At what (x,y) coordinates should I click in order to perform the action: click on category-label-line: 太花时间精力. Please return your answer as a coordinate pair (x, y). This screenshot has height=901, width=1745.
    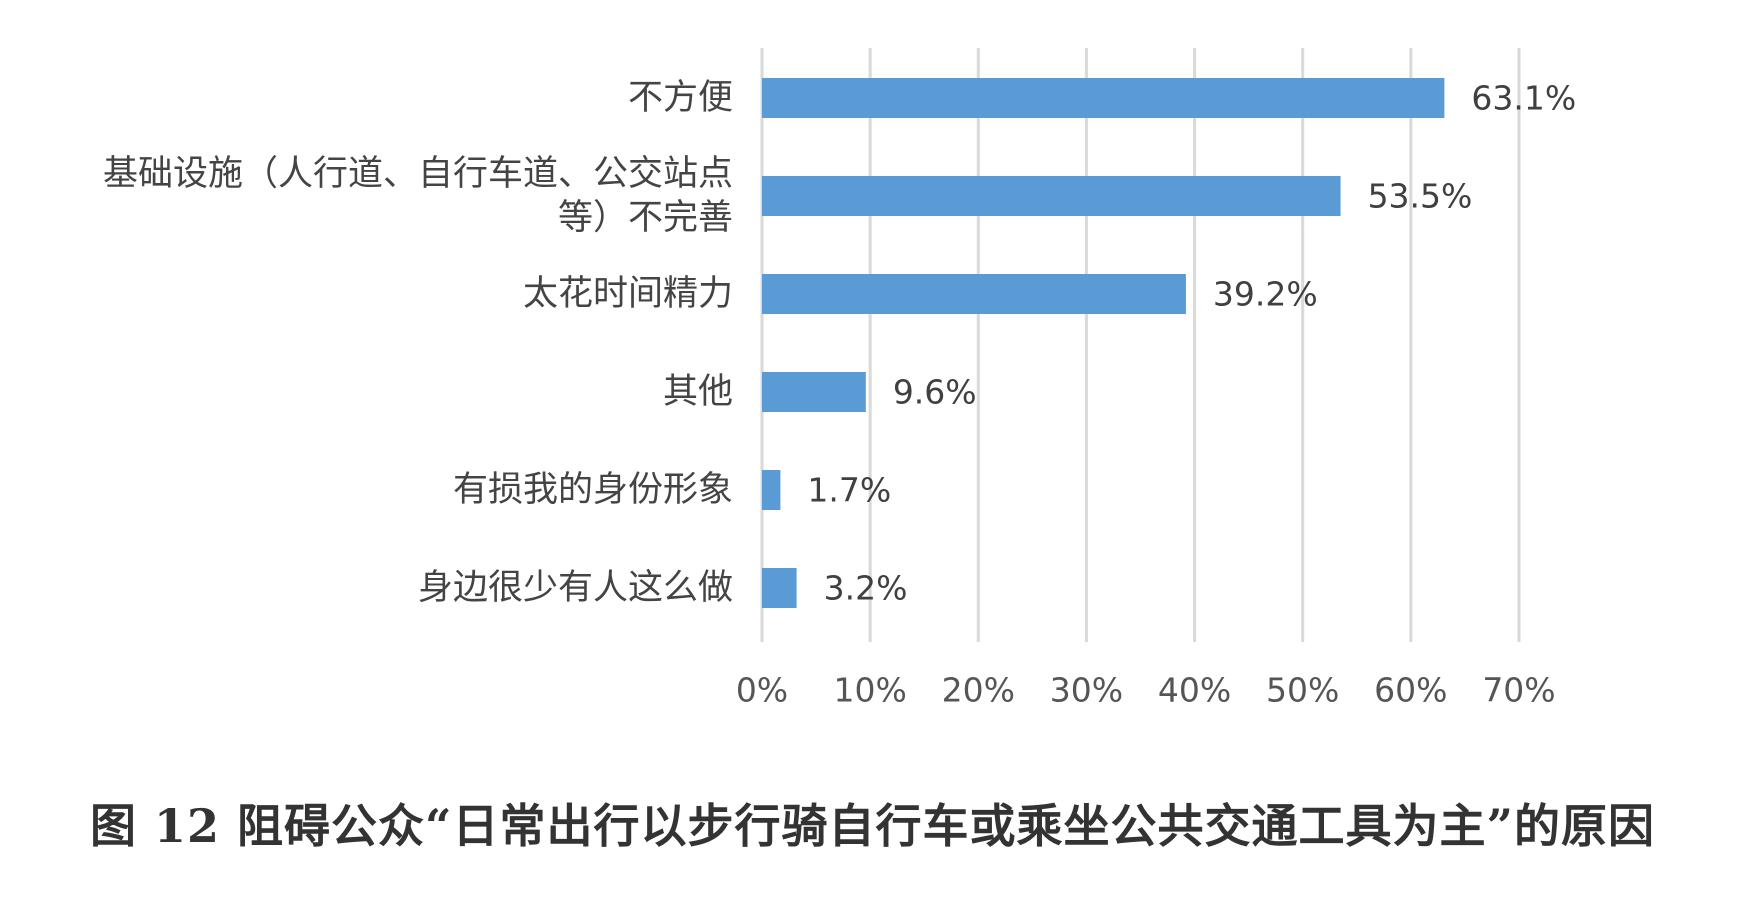
    Looking at the image, I should click on (628, 294).